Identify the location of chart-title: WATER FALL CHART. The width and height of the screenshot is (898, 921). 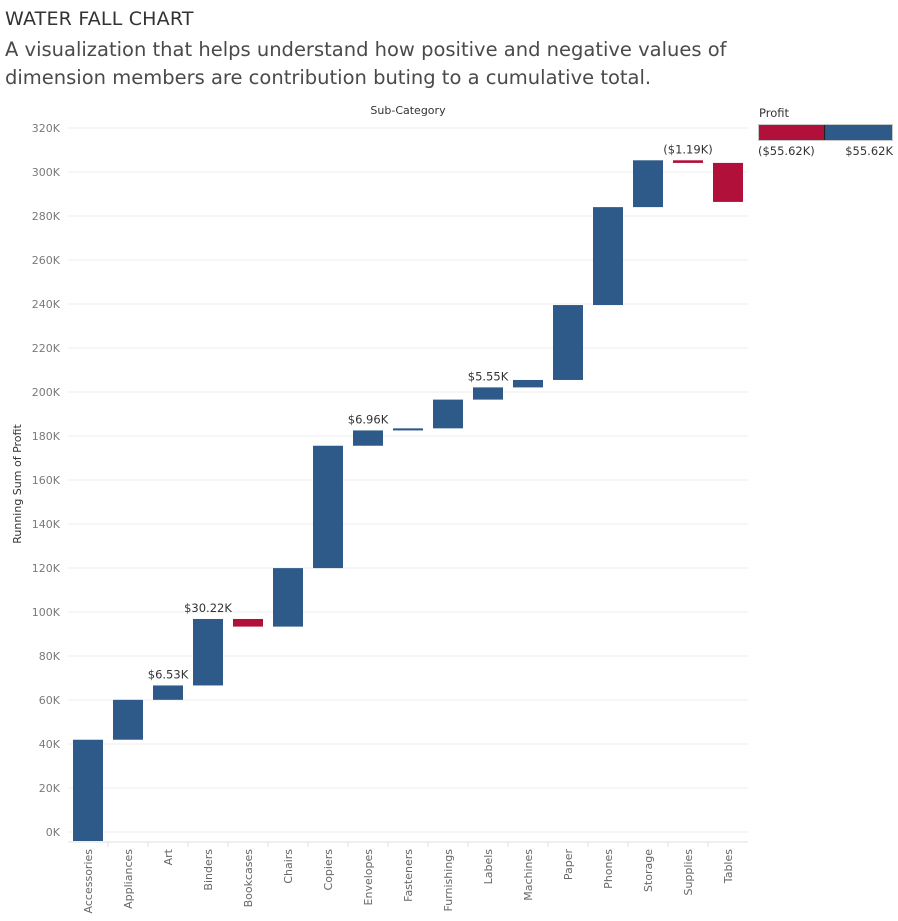
(99, 19).